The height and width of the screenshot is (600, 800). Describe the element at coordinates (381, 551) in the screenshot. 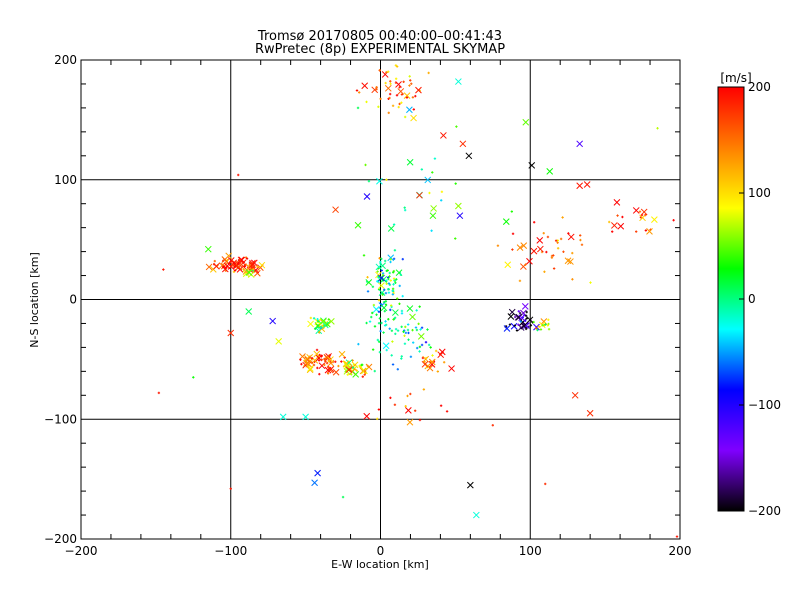

I see `x-tick-label: 0` at that location.